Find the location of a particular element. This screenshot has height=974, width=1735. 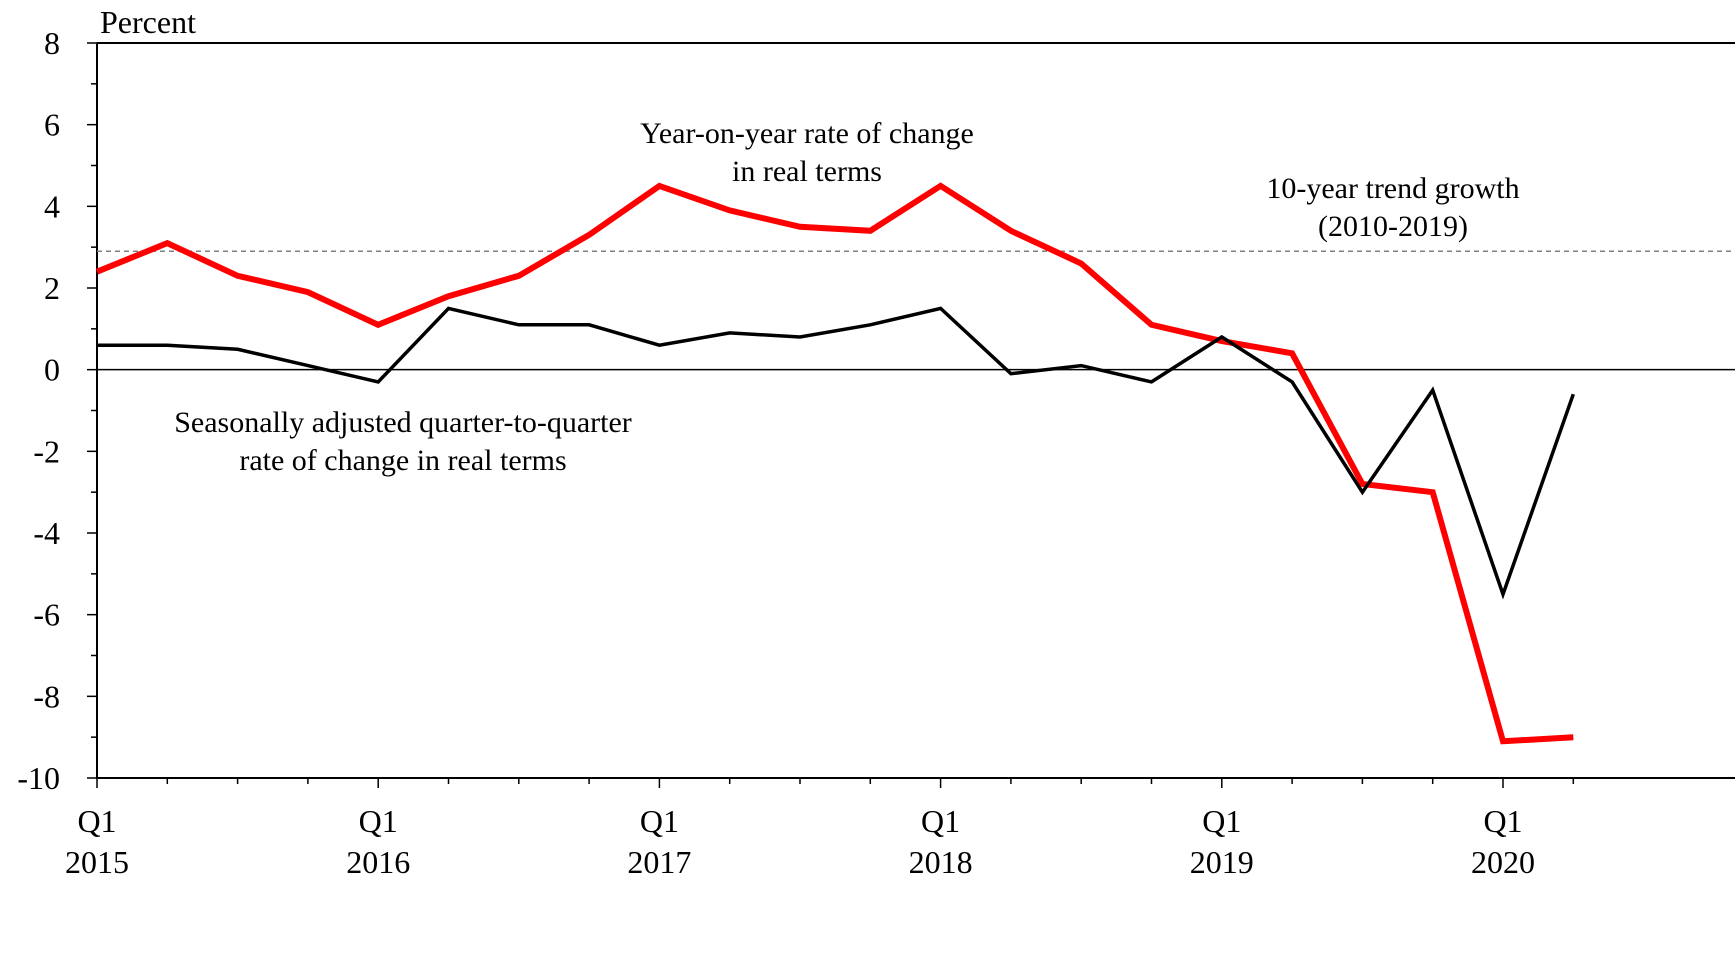

y-axis-label: Percent is located at coordinates (148, 22).